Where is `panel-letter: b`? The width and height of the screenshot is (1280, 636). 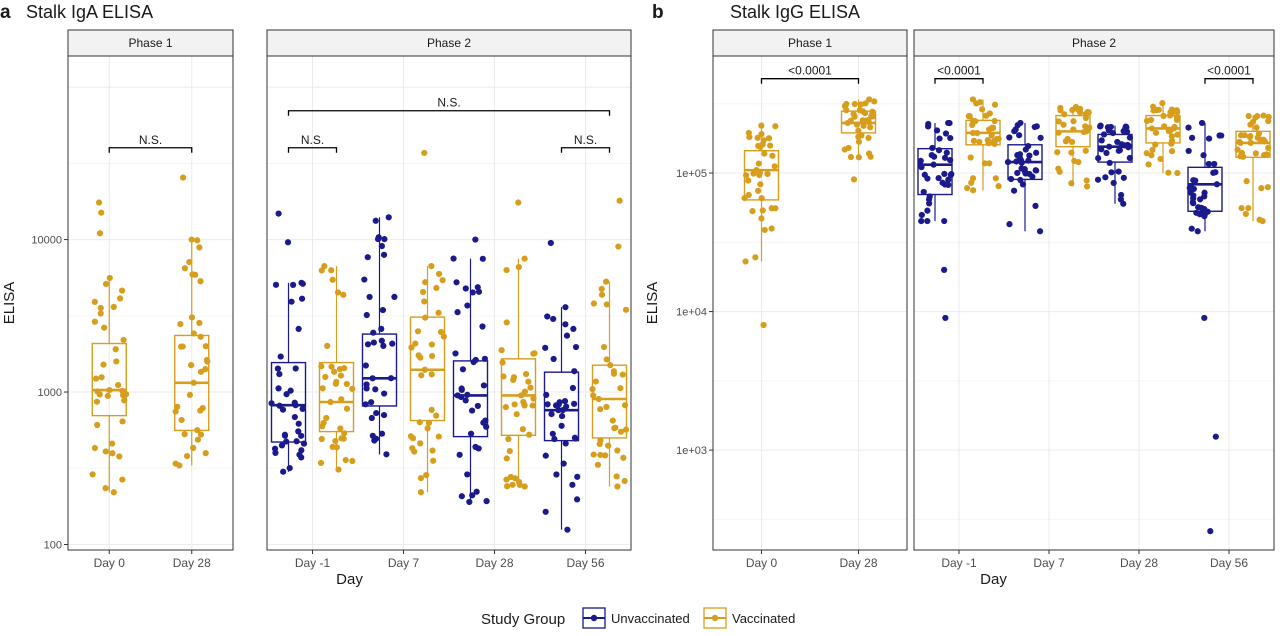 panel-letter: b is located at coordinates (658, 12).